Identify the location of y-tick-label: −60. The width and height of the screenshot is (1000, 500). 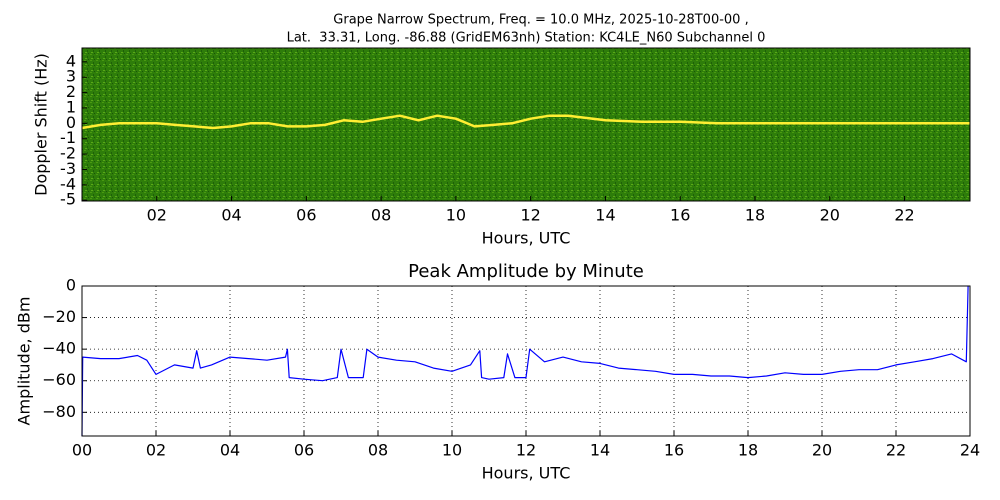
(59, 379).